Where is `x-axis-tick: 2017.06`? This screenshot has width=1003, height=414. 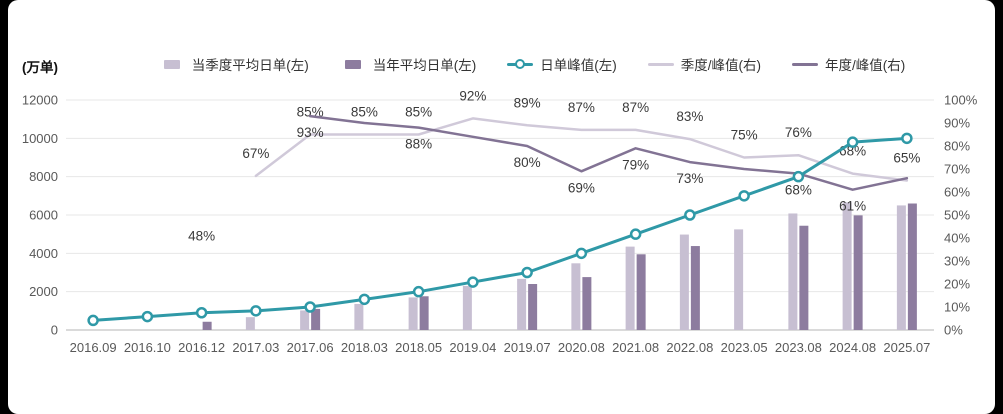 x-axis-tick: 2017.06 is located at coordinates (310, 347).